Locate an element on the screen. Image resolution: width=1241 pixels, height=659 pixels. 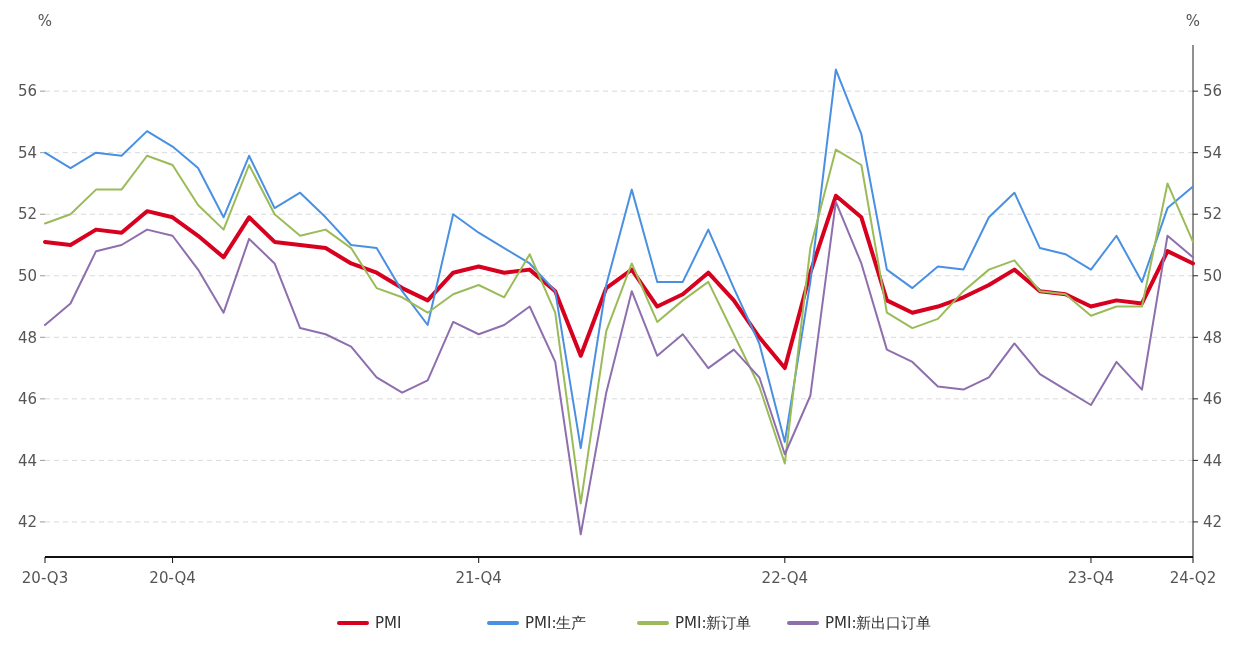
y-tick-label: 46 is located at coordinates (27, 399).